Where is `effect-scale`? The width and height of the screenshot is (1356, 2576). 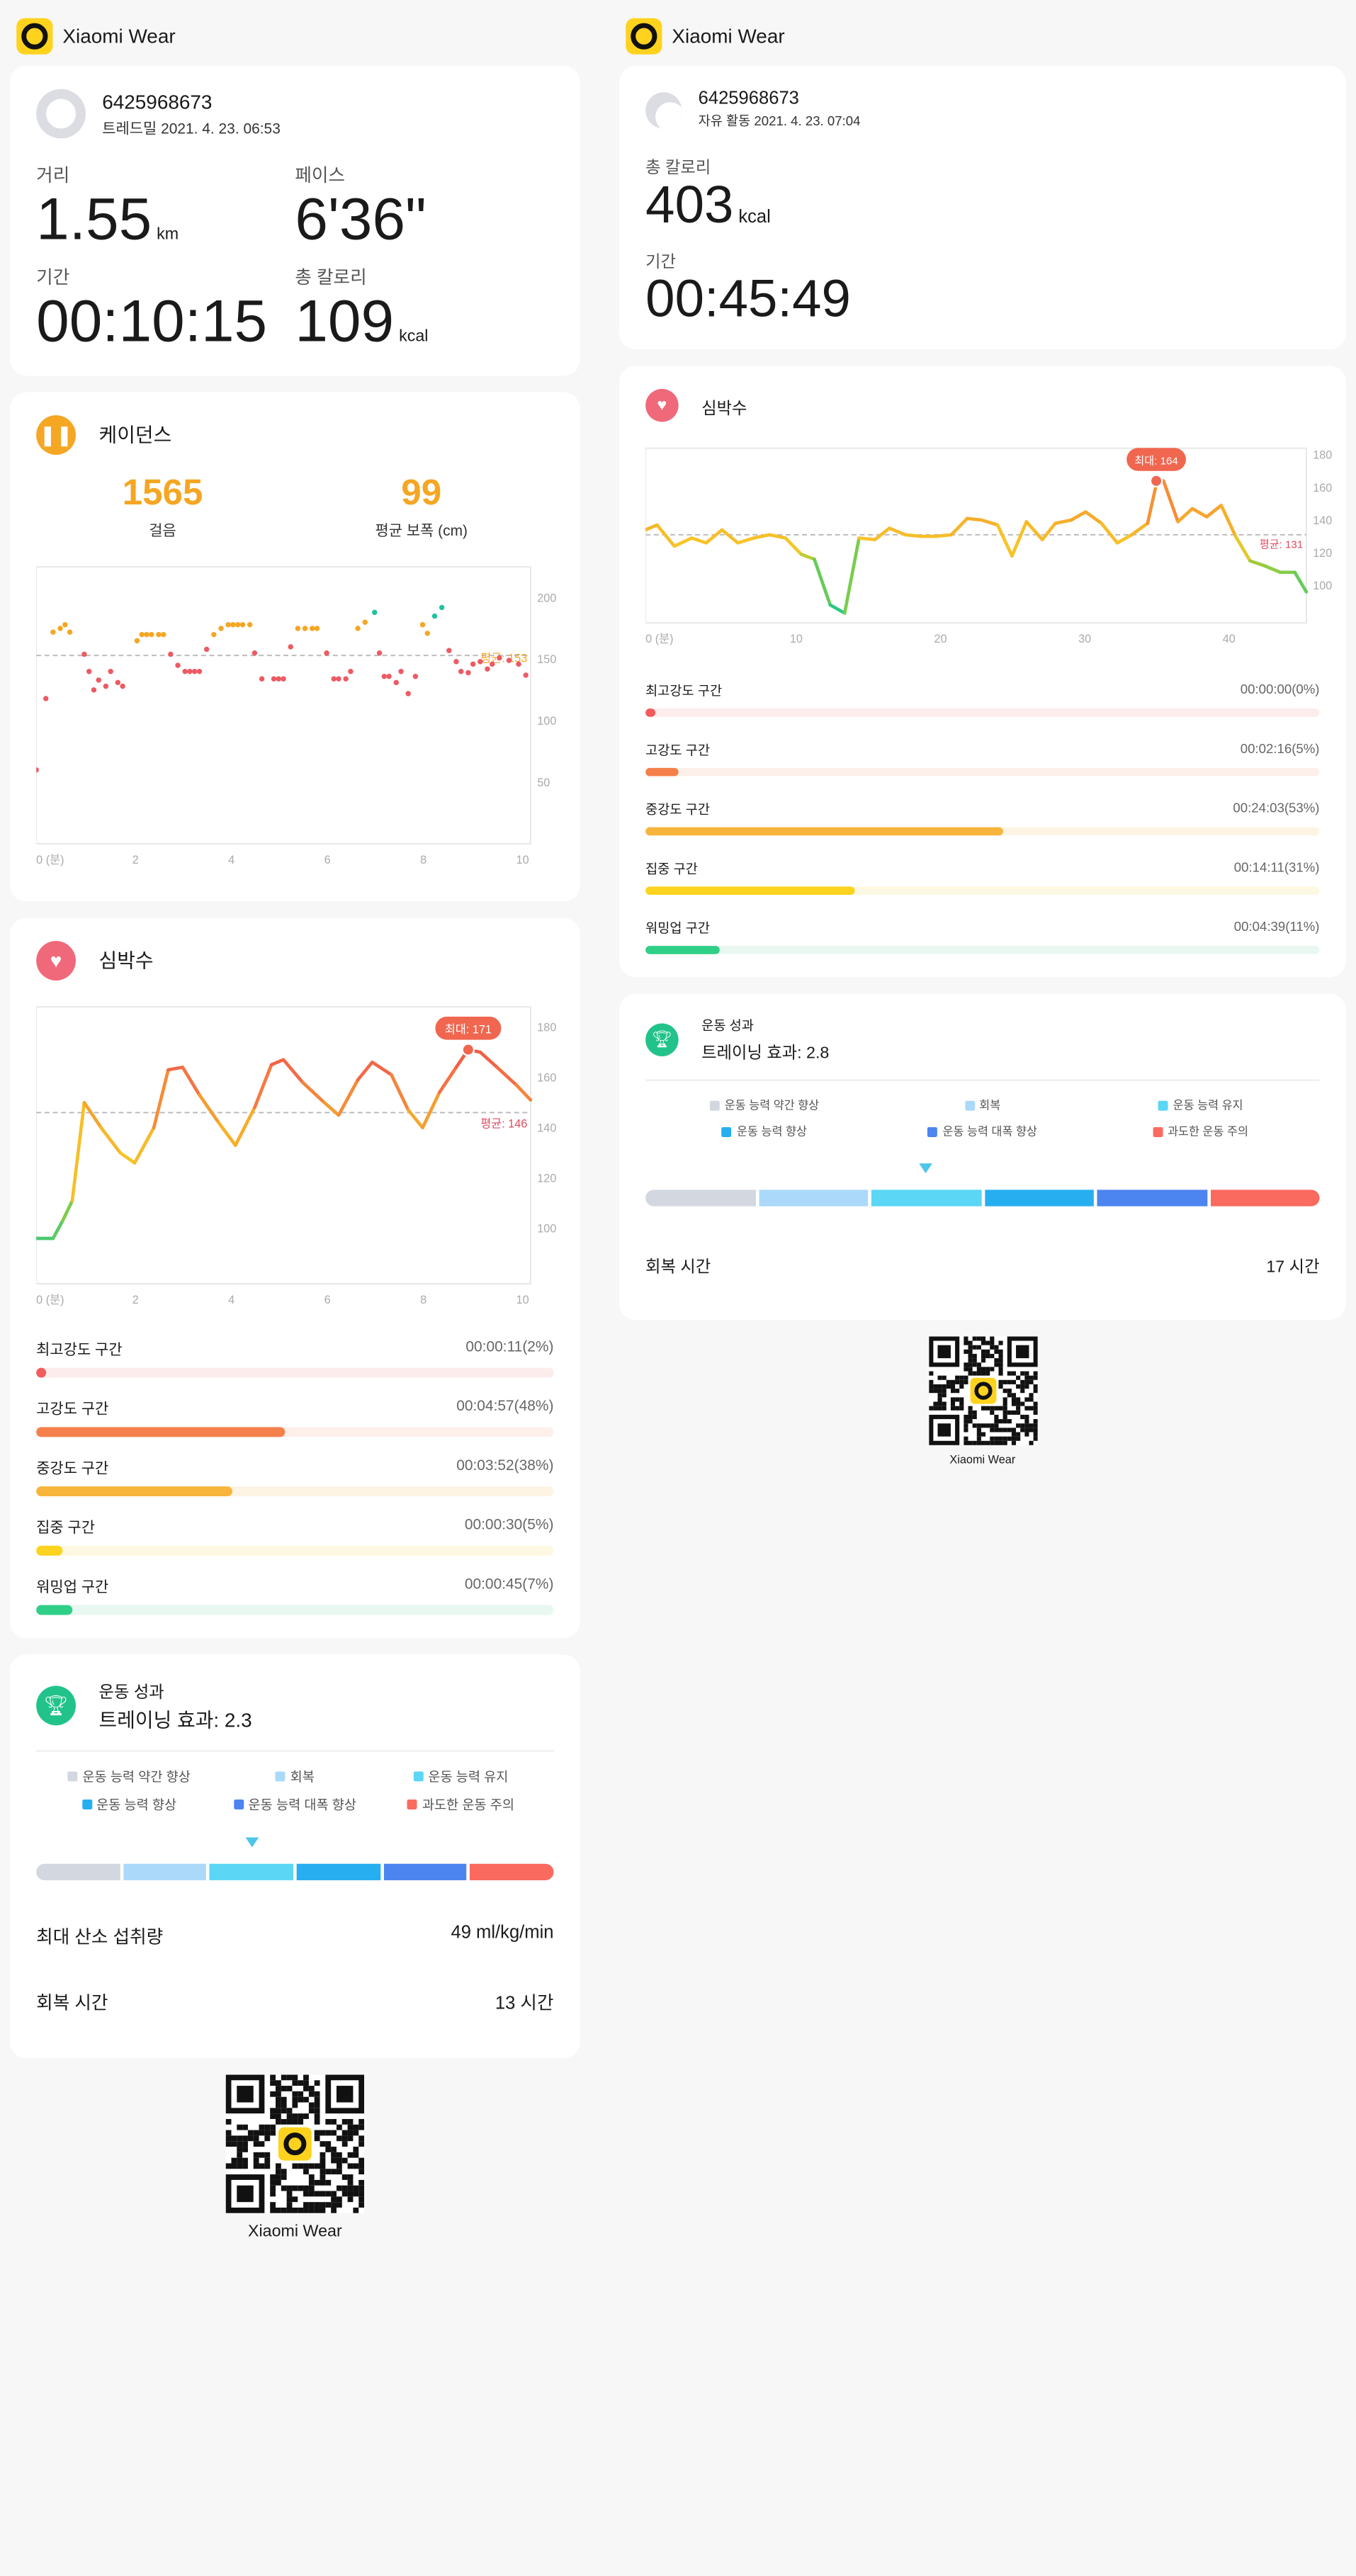 effect-scale is located at coordinates (982, 1185).